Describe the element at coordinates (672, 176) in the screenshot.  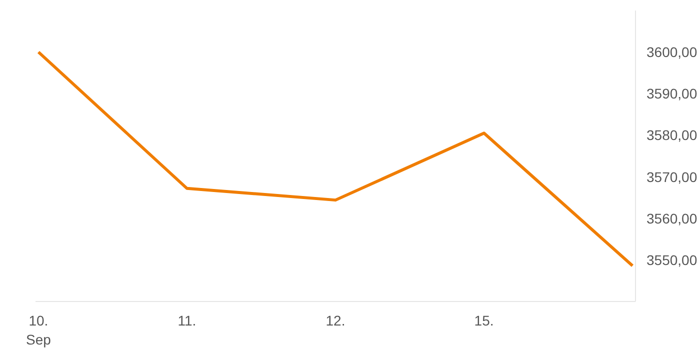
I see `y-tick-label: 3570,00` at that location.